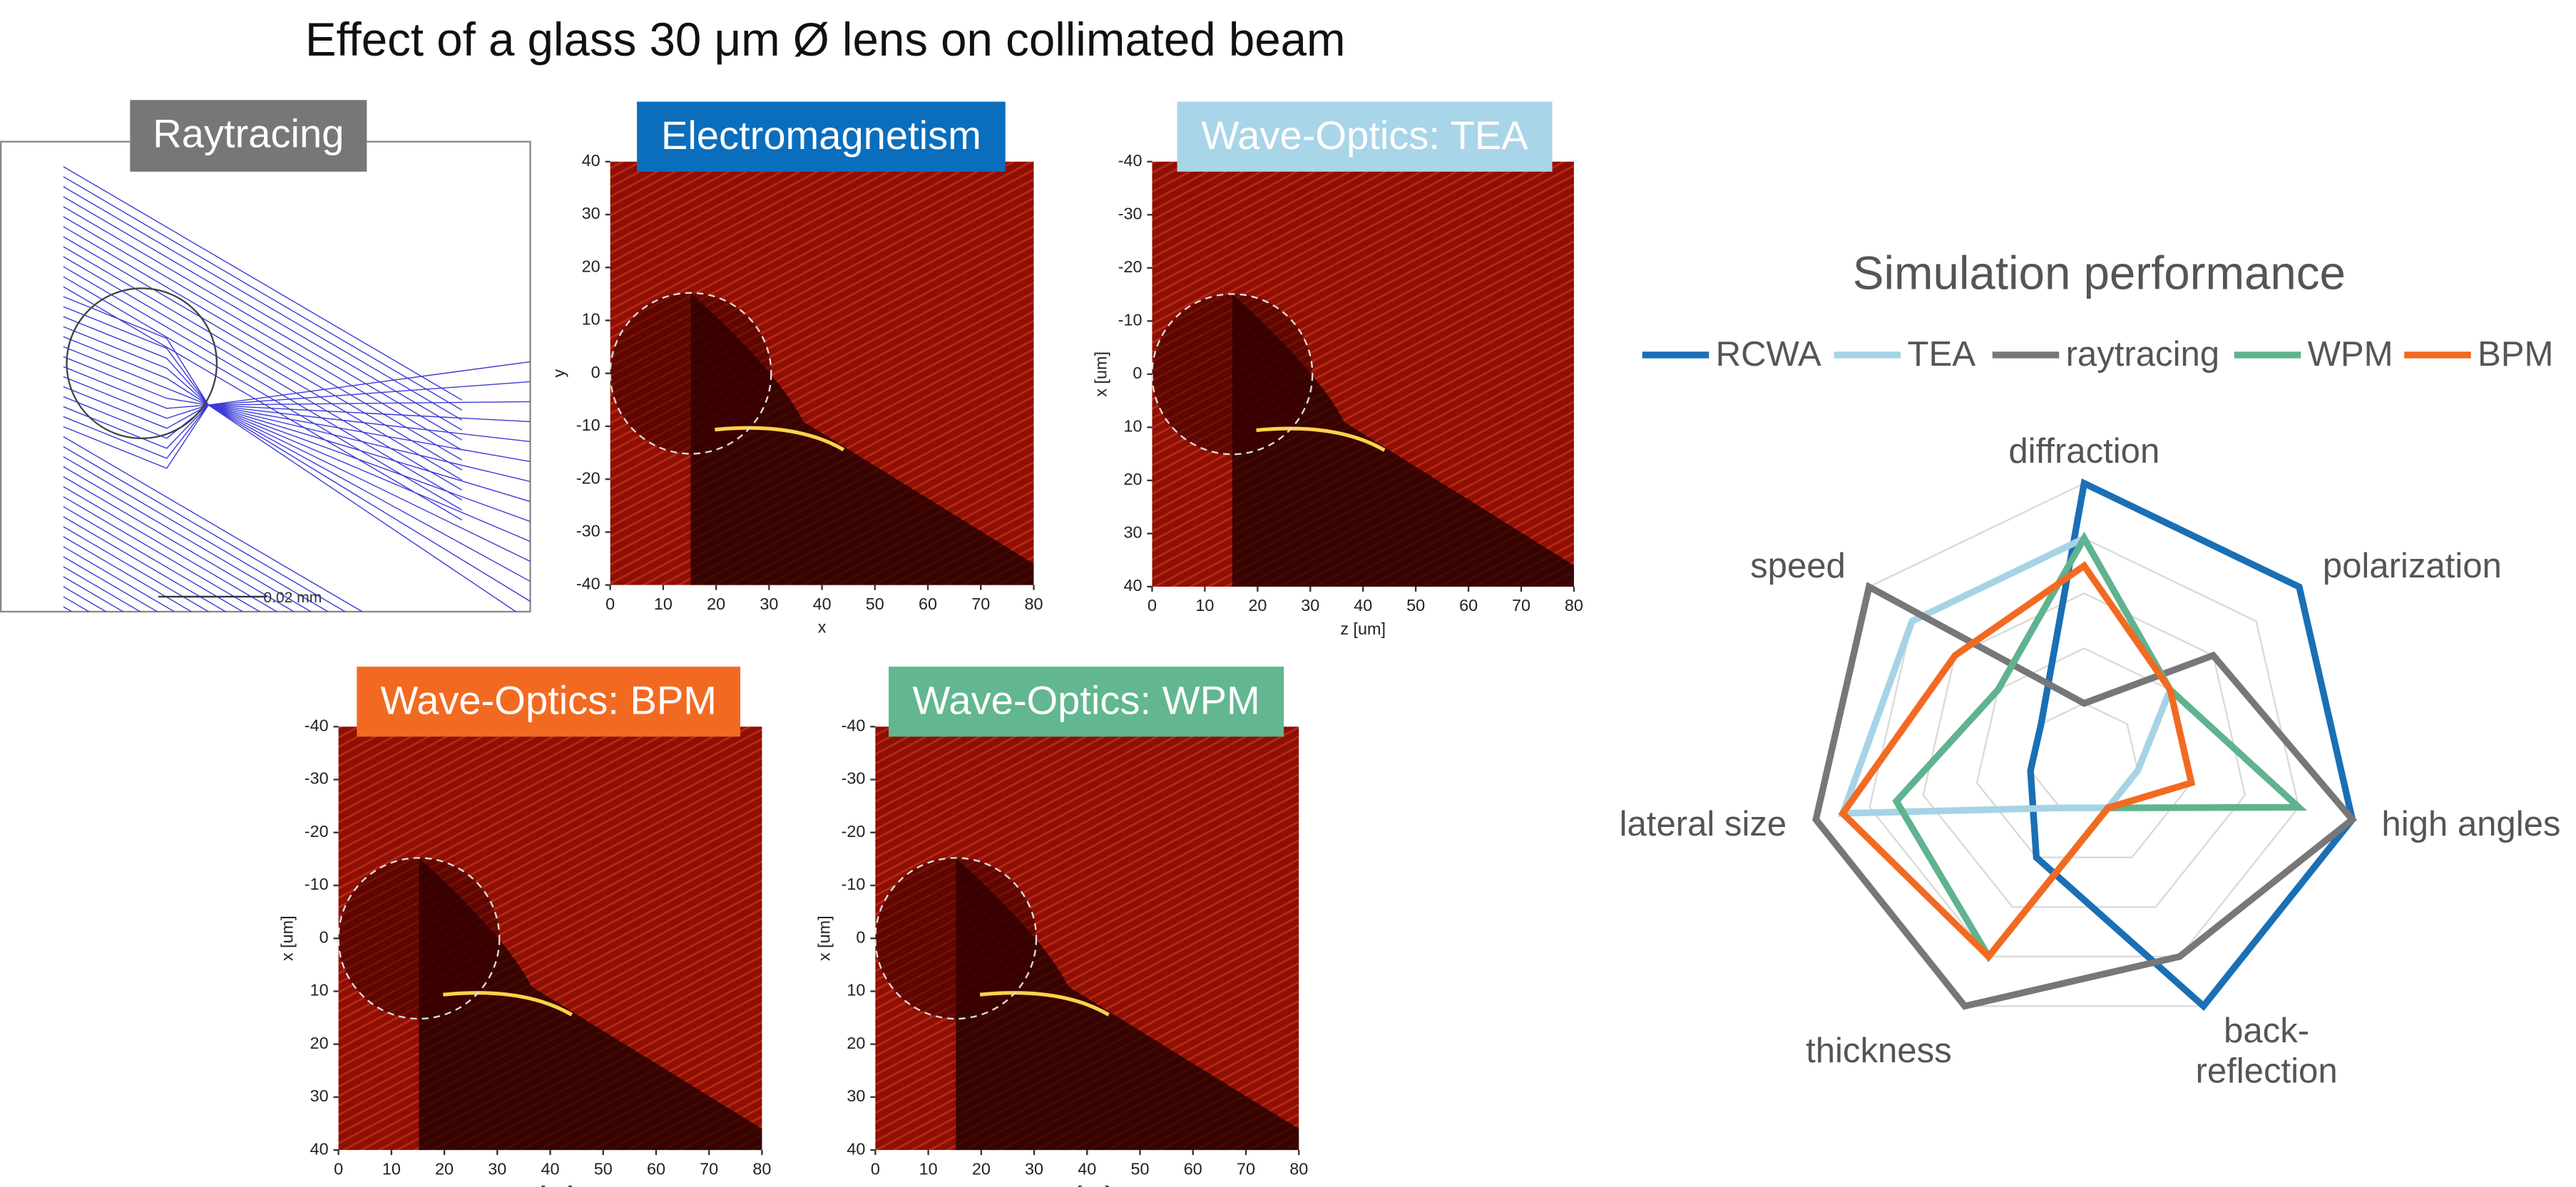 This screenshot has height=1187, width=2576. Describe the element at coordinates (559, 373) in the screenshot. I see `y-axis-label: y` at that location.